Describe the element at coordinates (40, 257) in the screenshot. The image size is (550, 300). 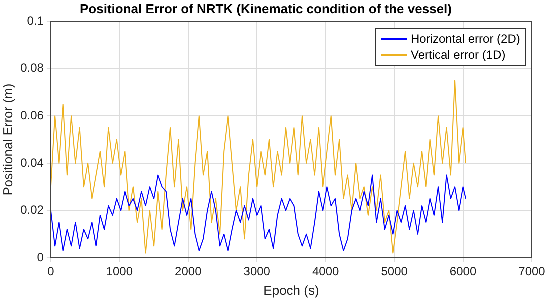
I see `y-tick-label: 0` at that location.